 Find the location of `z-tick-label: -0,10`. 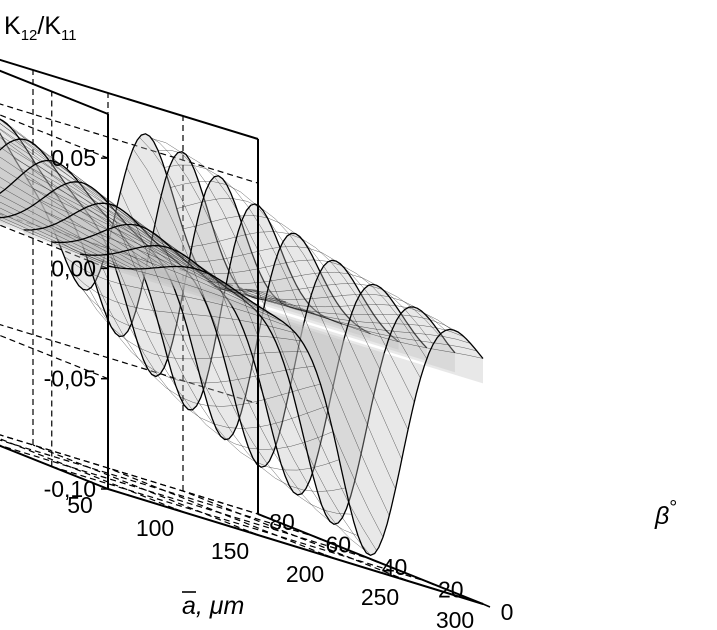

z-tick-label: -0,10 is located at coordinates (70, 489).